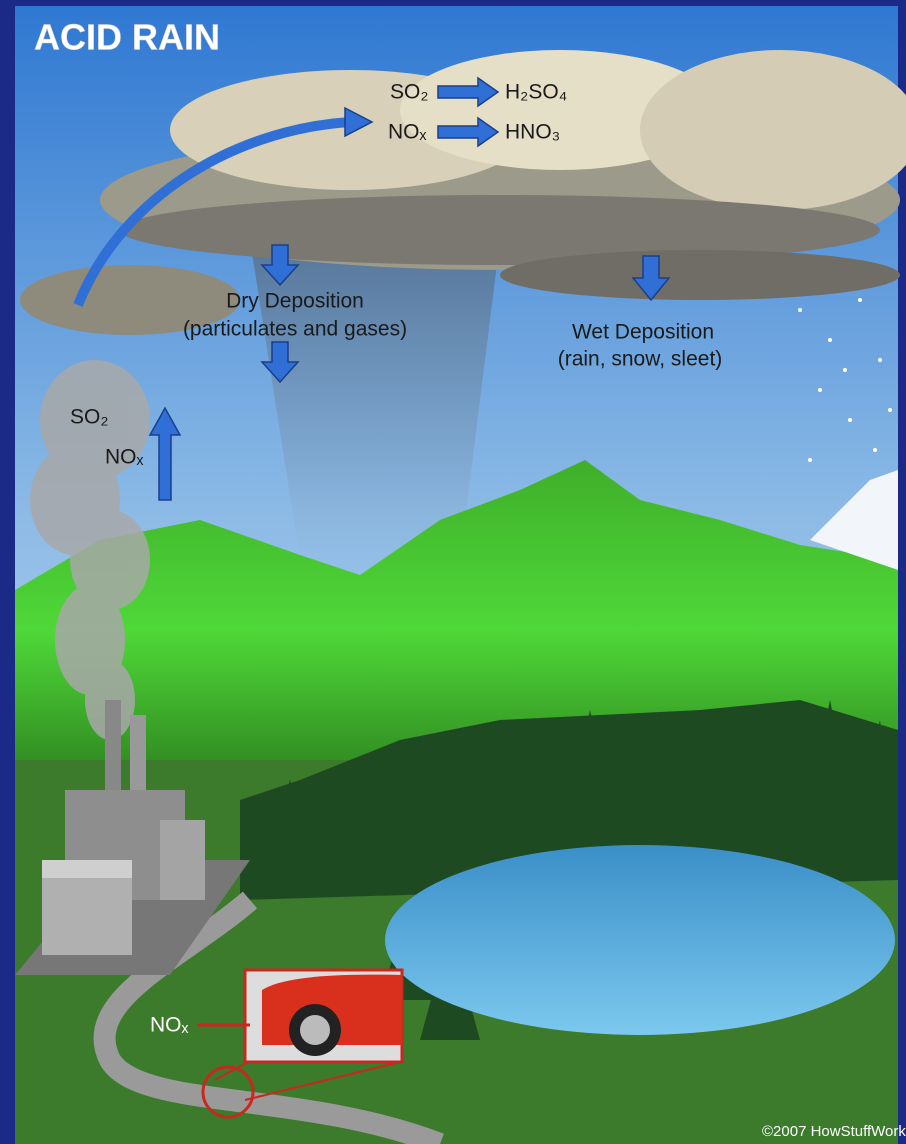 The height and width of the screenshot is (1144, 906). What do you see at coordinates (409, 92) in the screenshot?
I see `reactant: SO₂` at bounding box center [409, 92].